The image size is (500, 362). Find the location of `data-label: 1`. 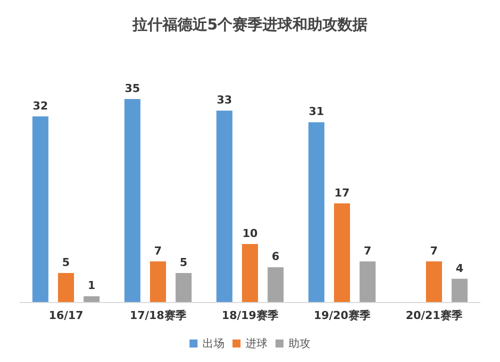

data-label: 1 is located at coordinates (92, 285).